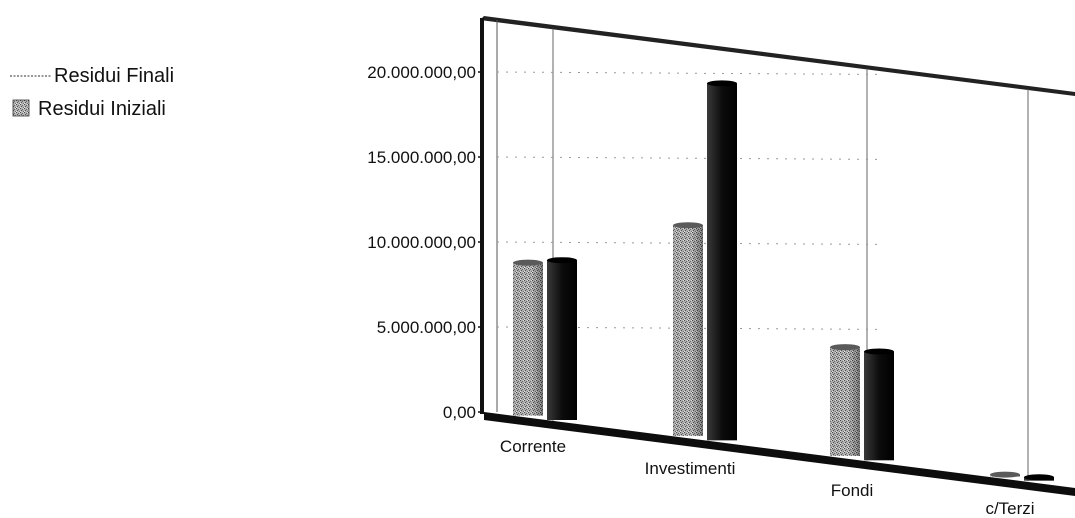 Image resolution: width=1075 pixels, height=518 pixels. What do you see at coordinates (852, 490) in the screenshot?
I see `x-tick-label: Fondi` at bounding box center [852, 490].